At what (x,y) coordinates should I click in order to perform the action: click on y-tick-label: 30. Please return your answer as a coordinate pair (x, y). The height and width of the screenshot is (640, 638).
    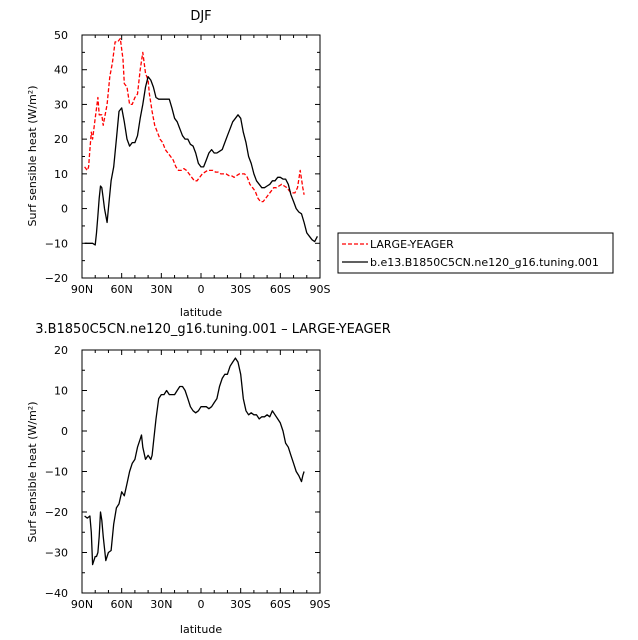
    Looking at the image, I should click on (61, 104).